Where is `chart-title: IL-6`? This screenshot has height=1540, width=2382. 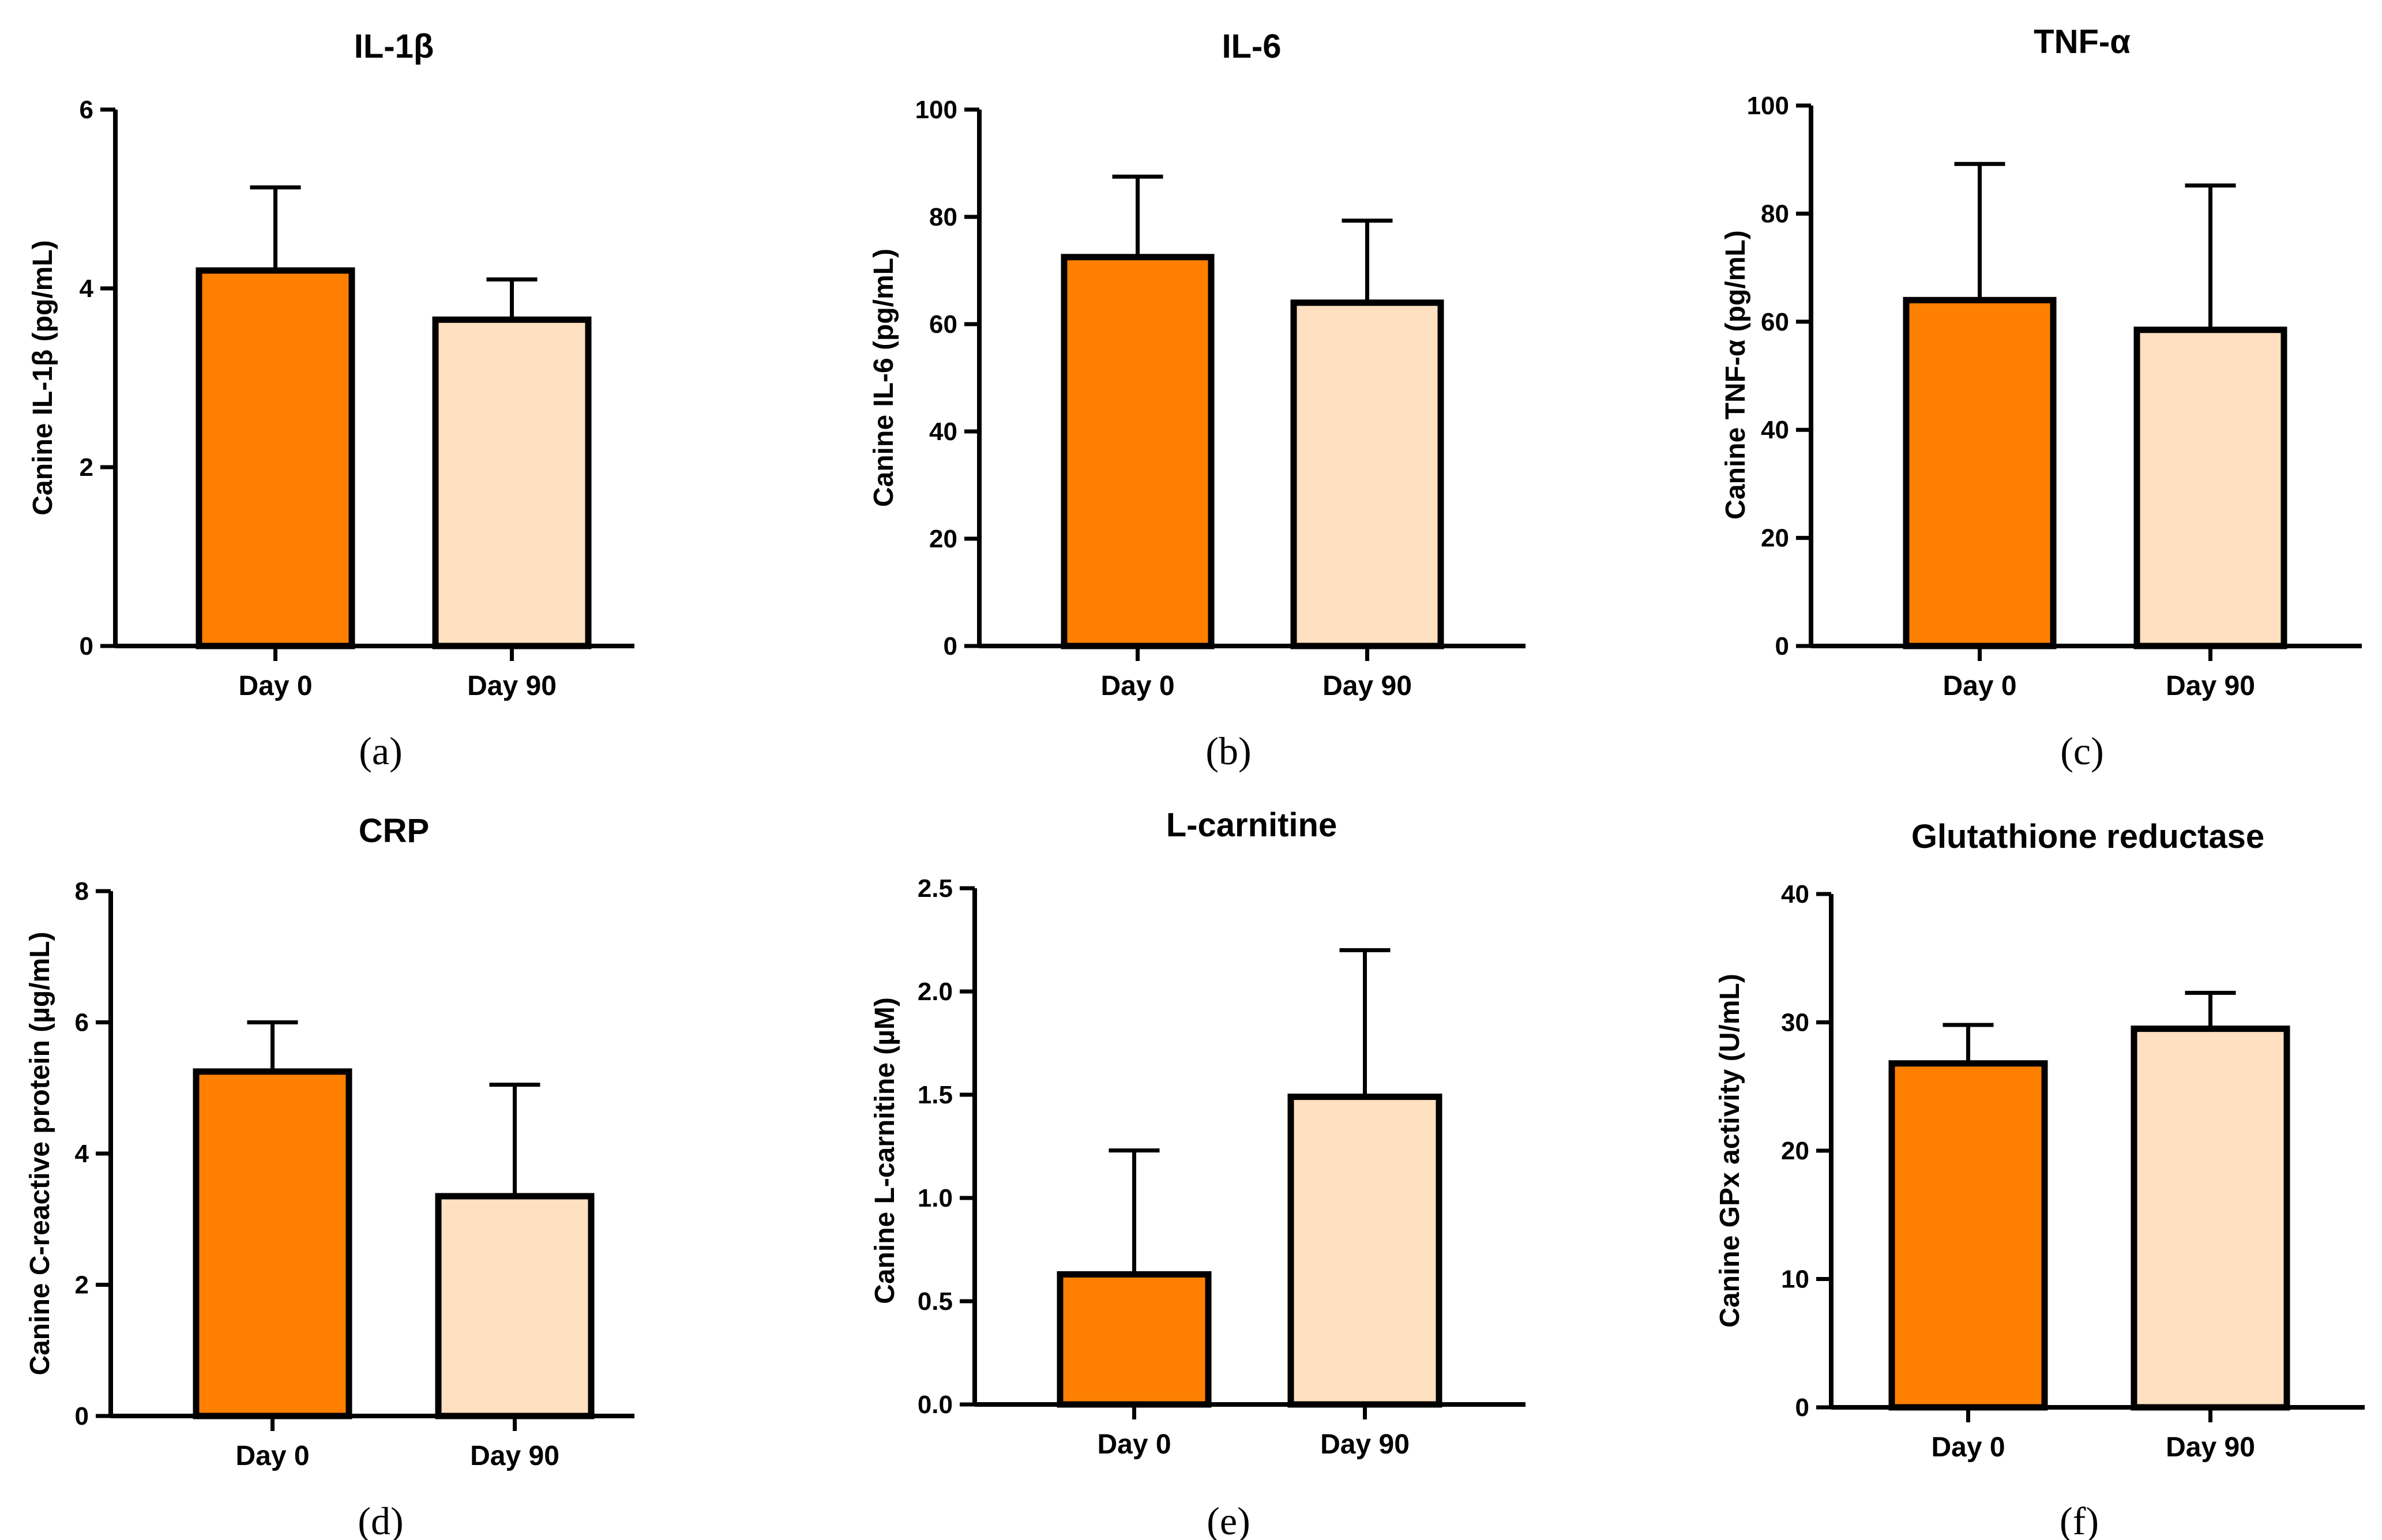
chart-title: IL-6 is located at coordinates (1251, 46).